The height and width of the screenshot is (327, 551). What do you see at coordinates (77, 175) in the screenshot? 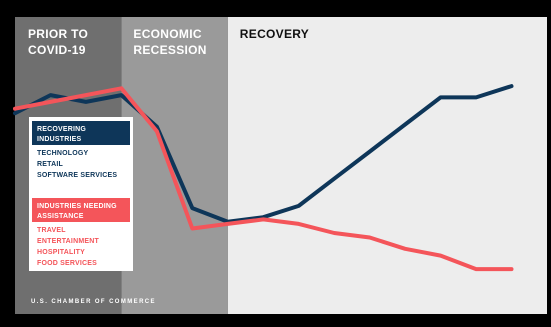
I see `legend-item-0-2: SOFTWARE SERVICES` at bounding box center [77, 175].